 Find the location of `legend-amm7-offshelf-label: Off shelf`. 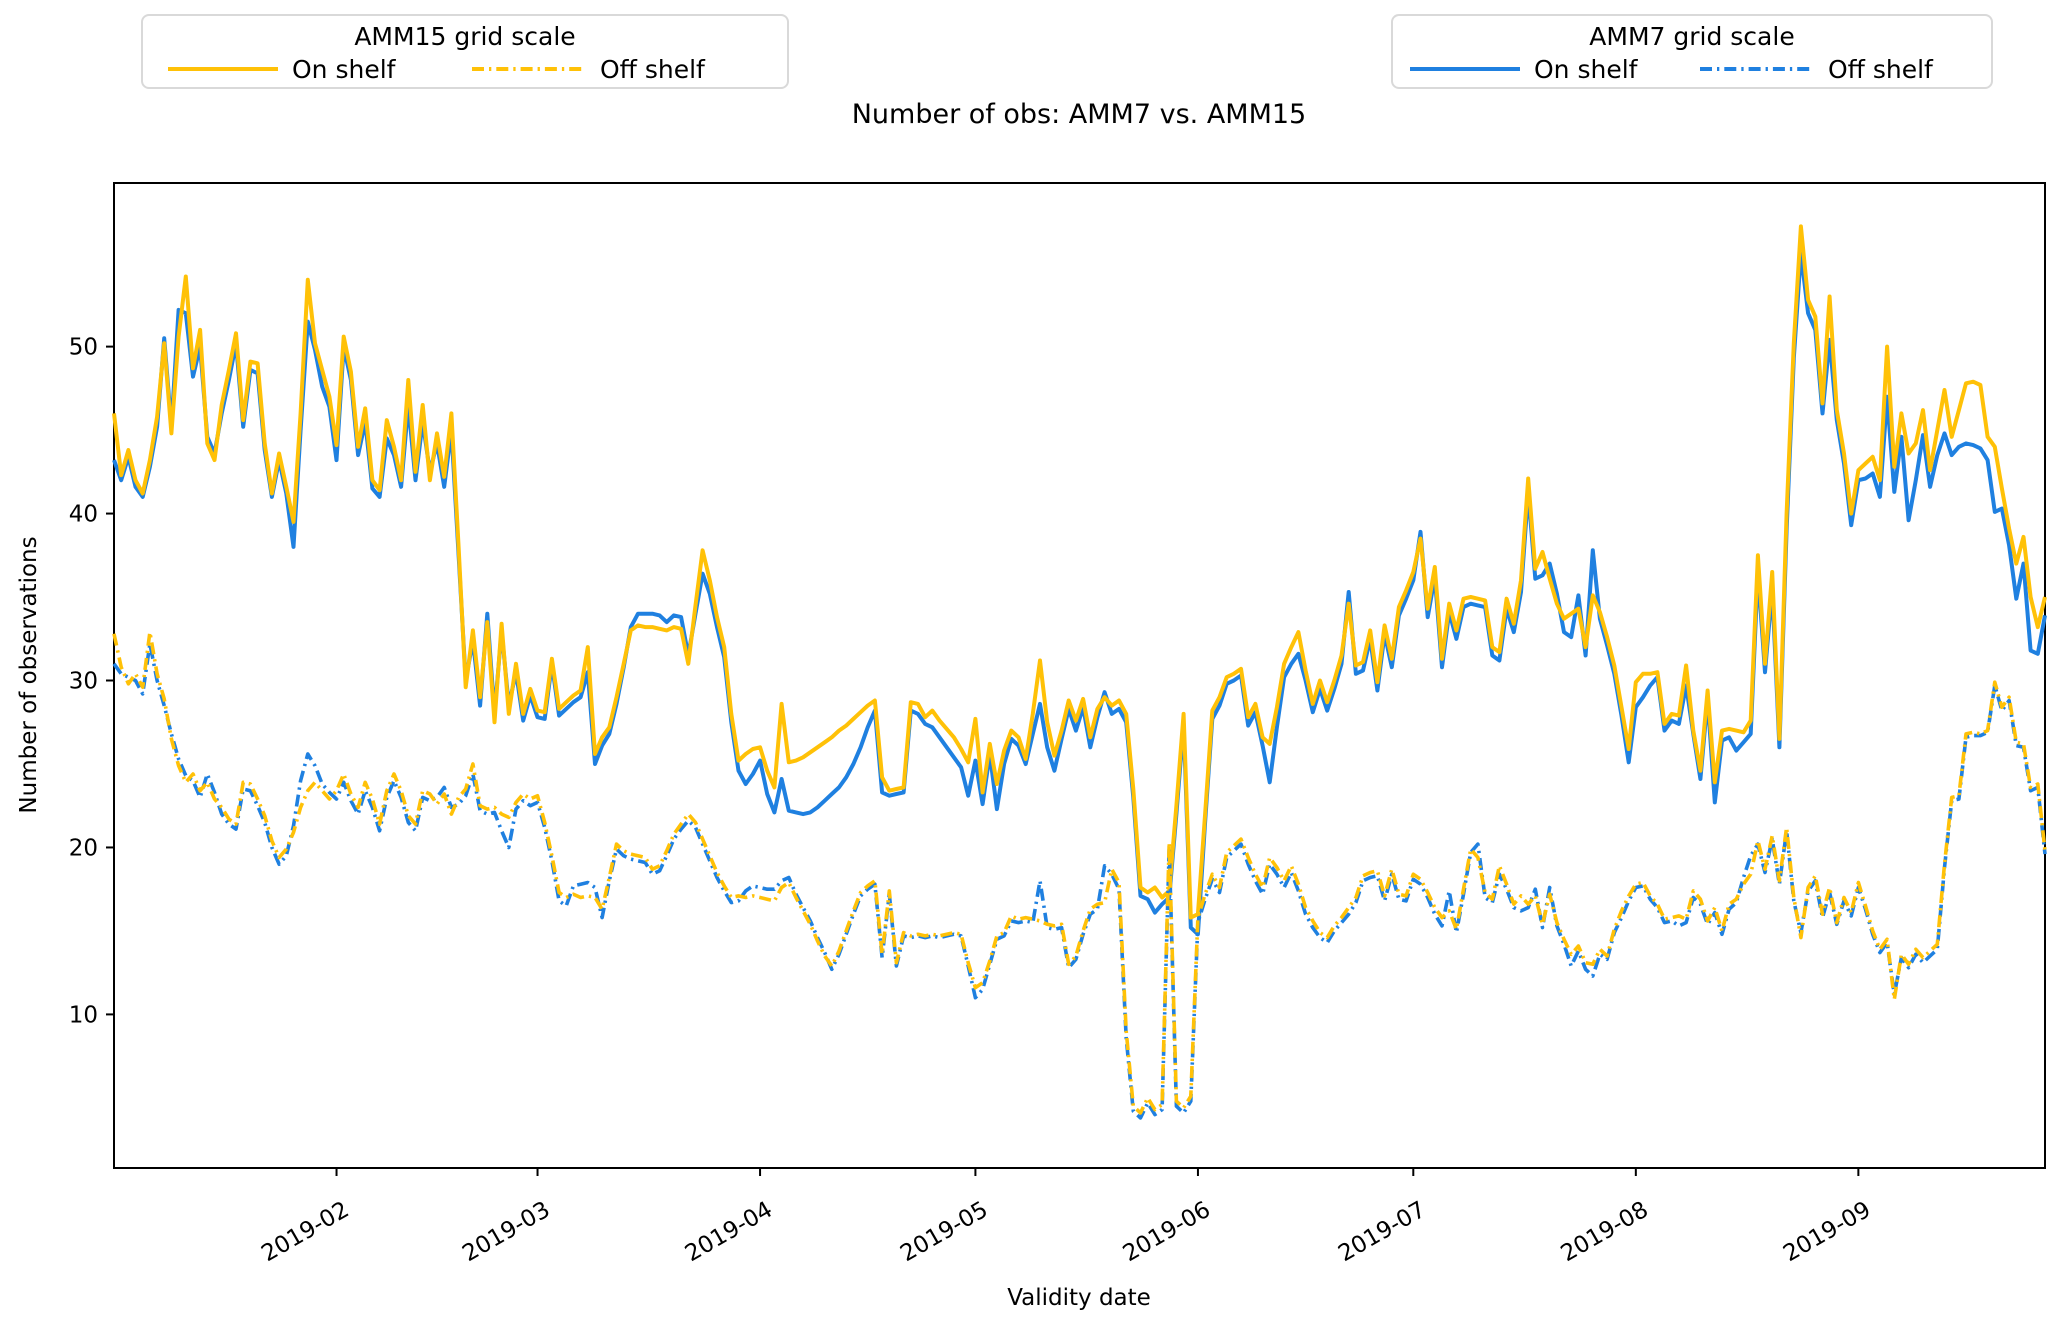

legend-amm7-offshelf-label: Off shelf is located at coordinates (1881, 69).